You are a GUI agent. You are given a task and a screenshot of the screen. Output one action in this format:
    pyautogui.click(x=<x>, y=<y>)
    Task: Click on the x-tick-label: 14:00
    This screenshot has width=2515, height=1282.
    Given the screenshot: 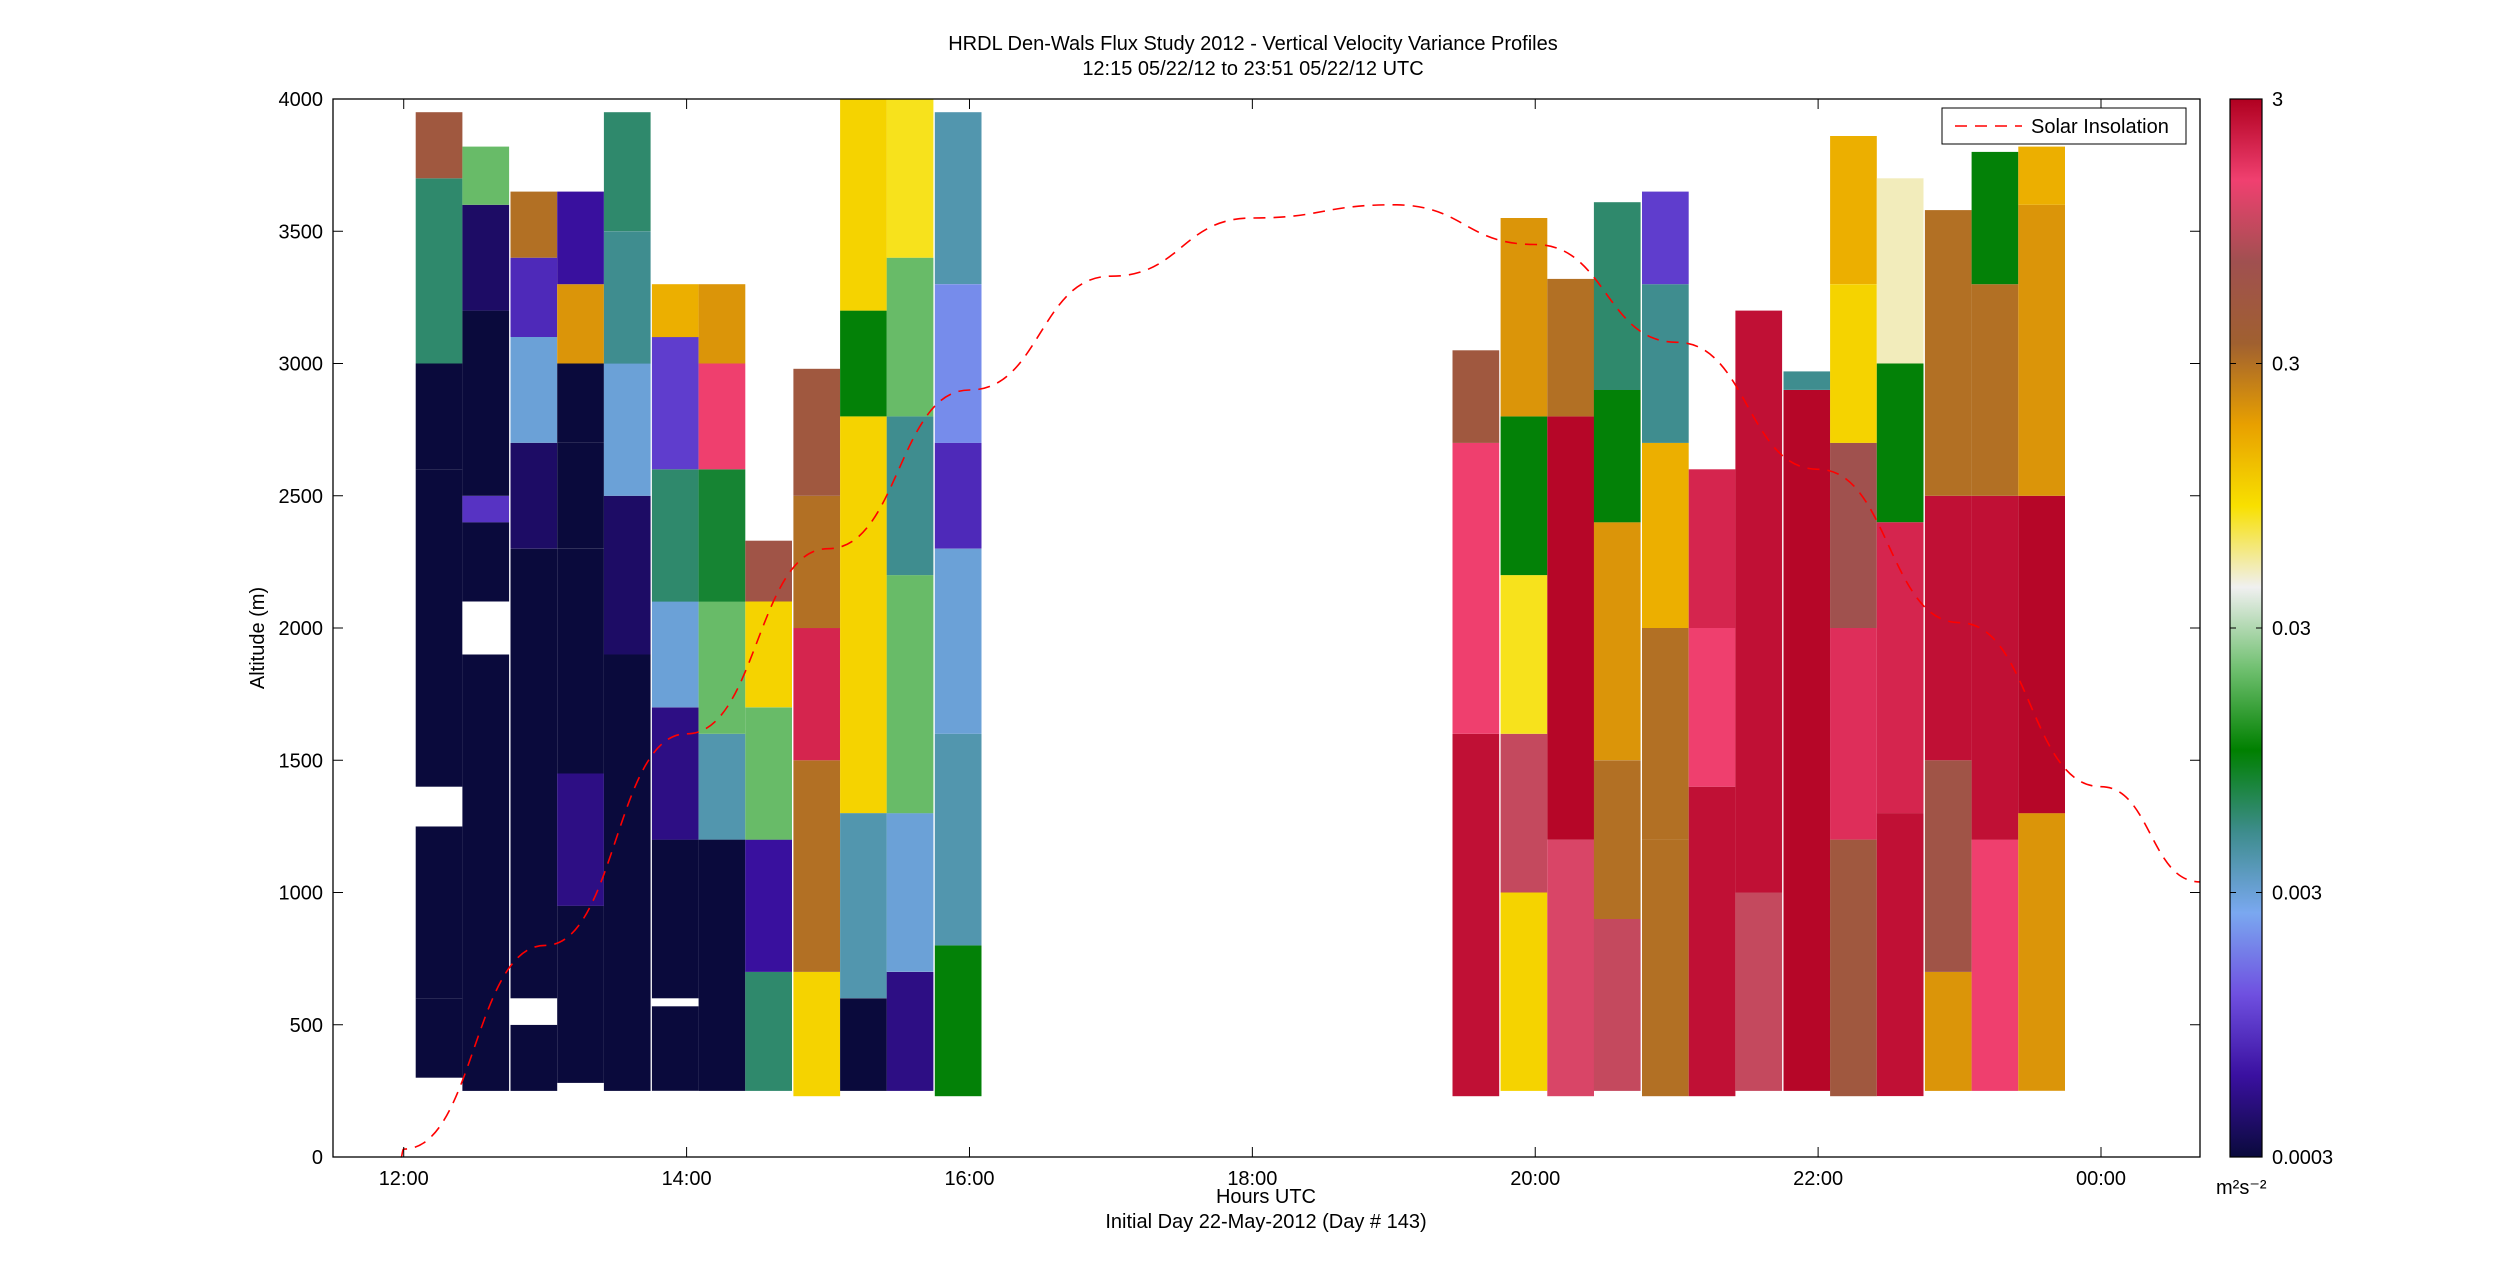 What is the action you would take?
    pyautogui.click(x=687, y=1179)
    